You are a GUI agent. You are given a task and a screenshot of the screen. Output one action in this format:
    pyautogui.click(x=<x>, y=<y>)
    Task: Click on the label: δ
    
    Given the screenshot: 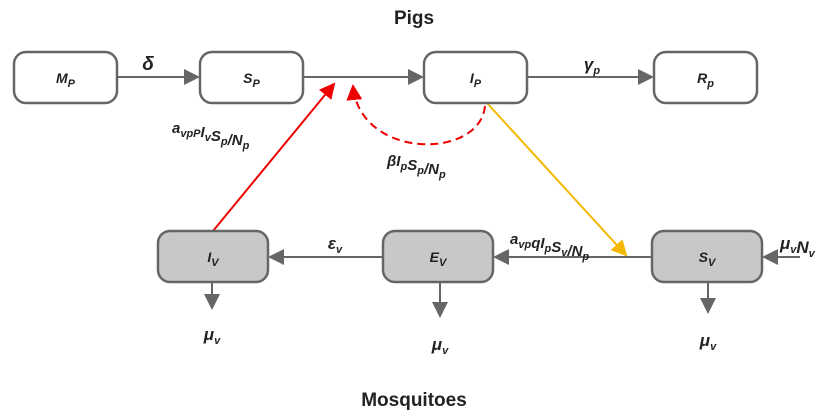 What is the action you would take?
    pyautogui.click(x=148, y=64)
    